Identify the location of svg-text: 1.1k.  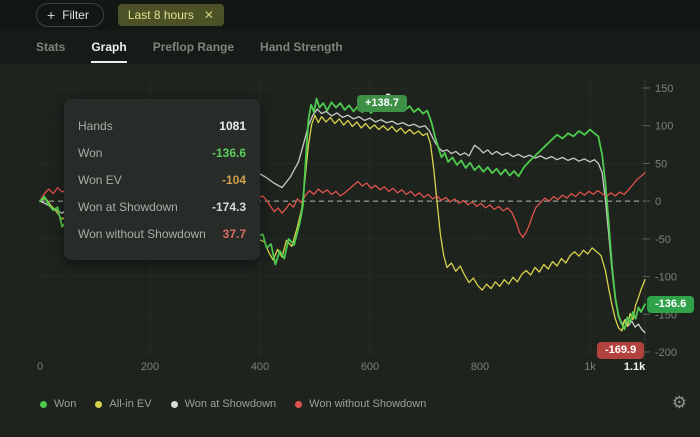
(635, 367).